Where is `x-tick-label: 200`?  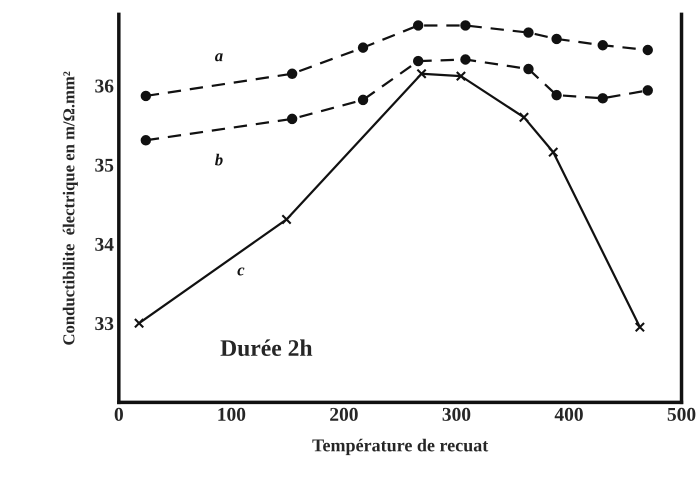
x-tick-label: 200 is located at coordinates (344, 414).